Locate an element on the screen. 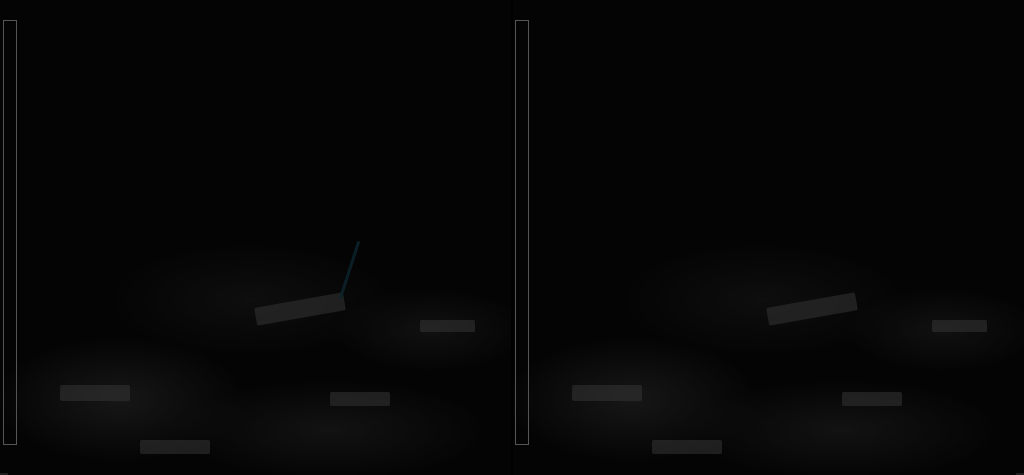 Image resolution: width=1024 pixels, height=475 pixels. map-attribution-z is located at coordinates (4, 474).